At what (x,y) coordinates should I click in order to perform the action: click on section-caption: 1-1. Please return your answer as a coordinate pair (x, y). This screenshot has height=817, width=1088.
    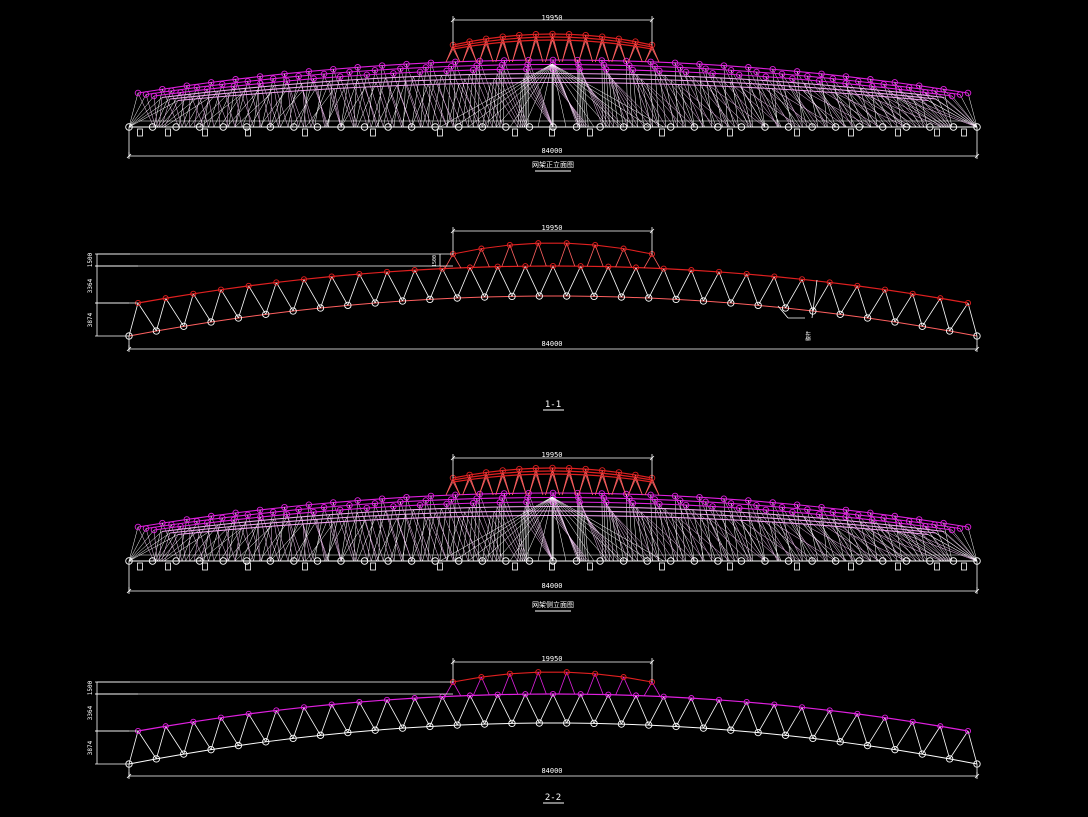
    Looking at the image, I should click on (553, 405).